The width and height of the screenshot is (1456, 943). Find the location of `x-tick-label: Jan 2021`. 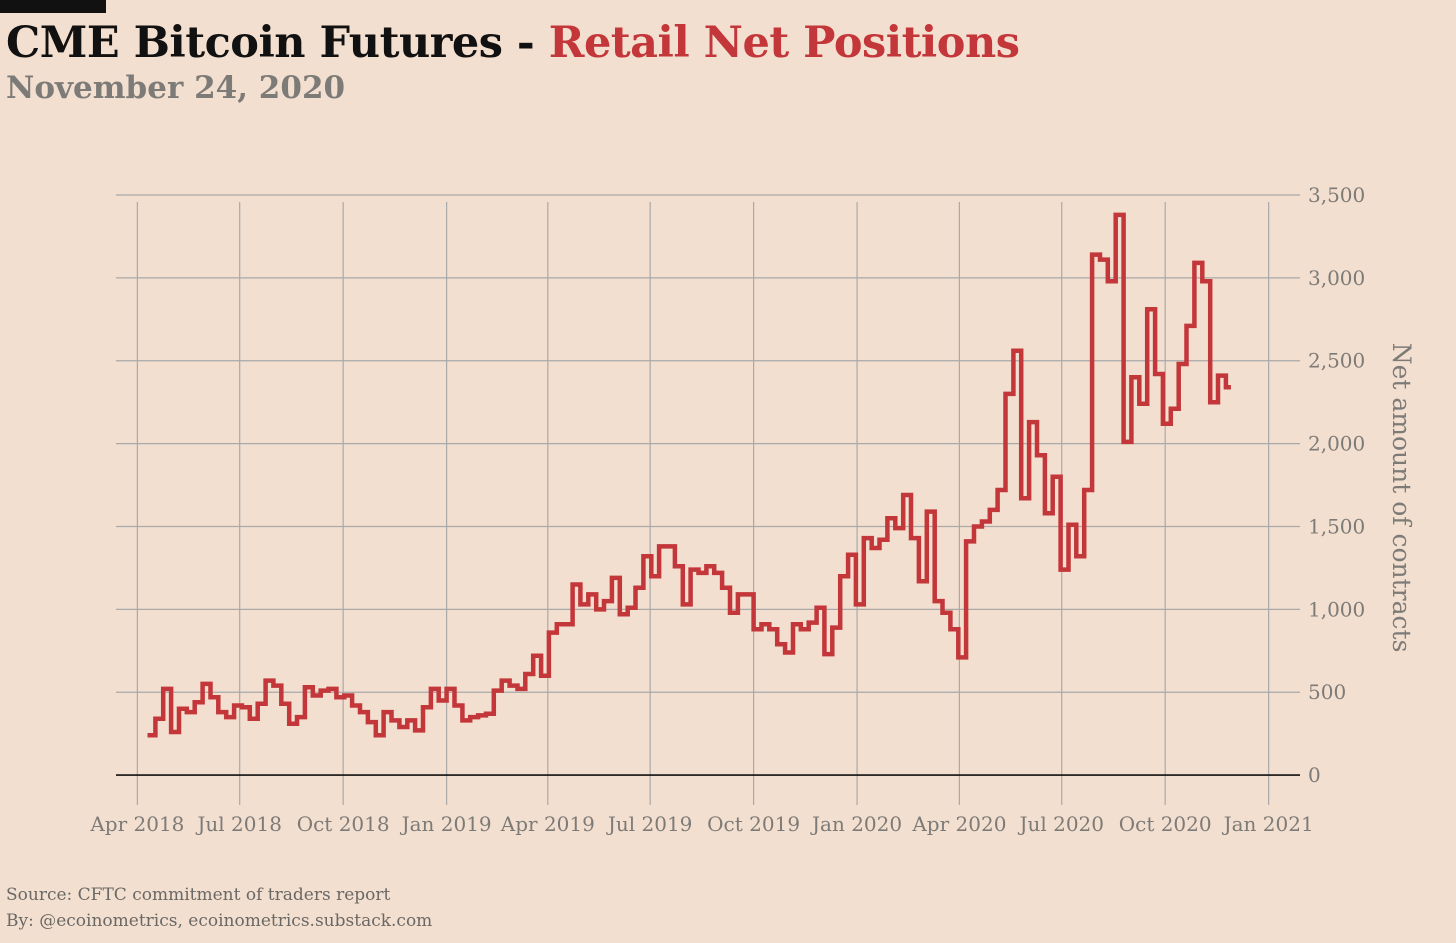

x-tick-label: Jan 2021 is located at coordinates (1268, 824).